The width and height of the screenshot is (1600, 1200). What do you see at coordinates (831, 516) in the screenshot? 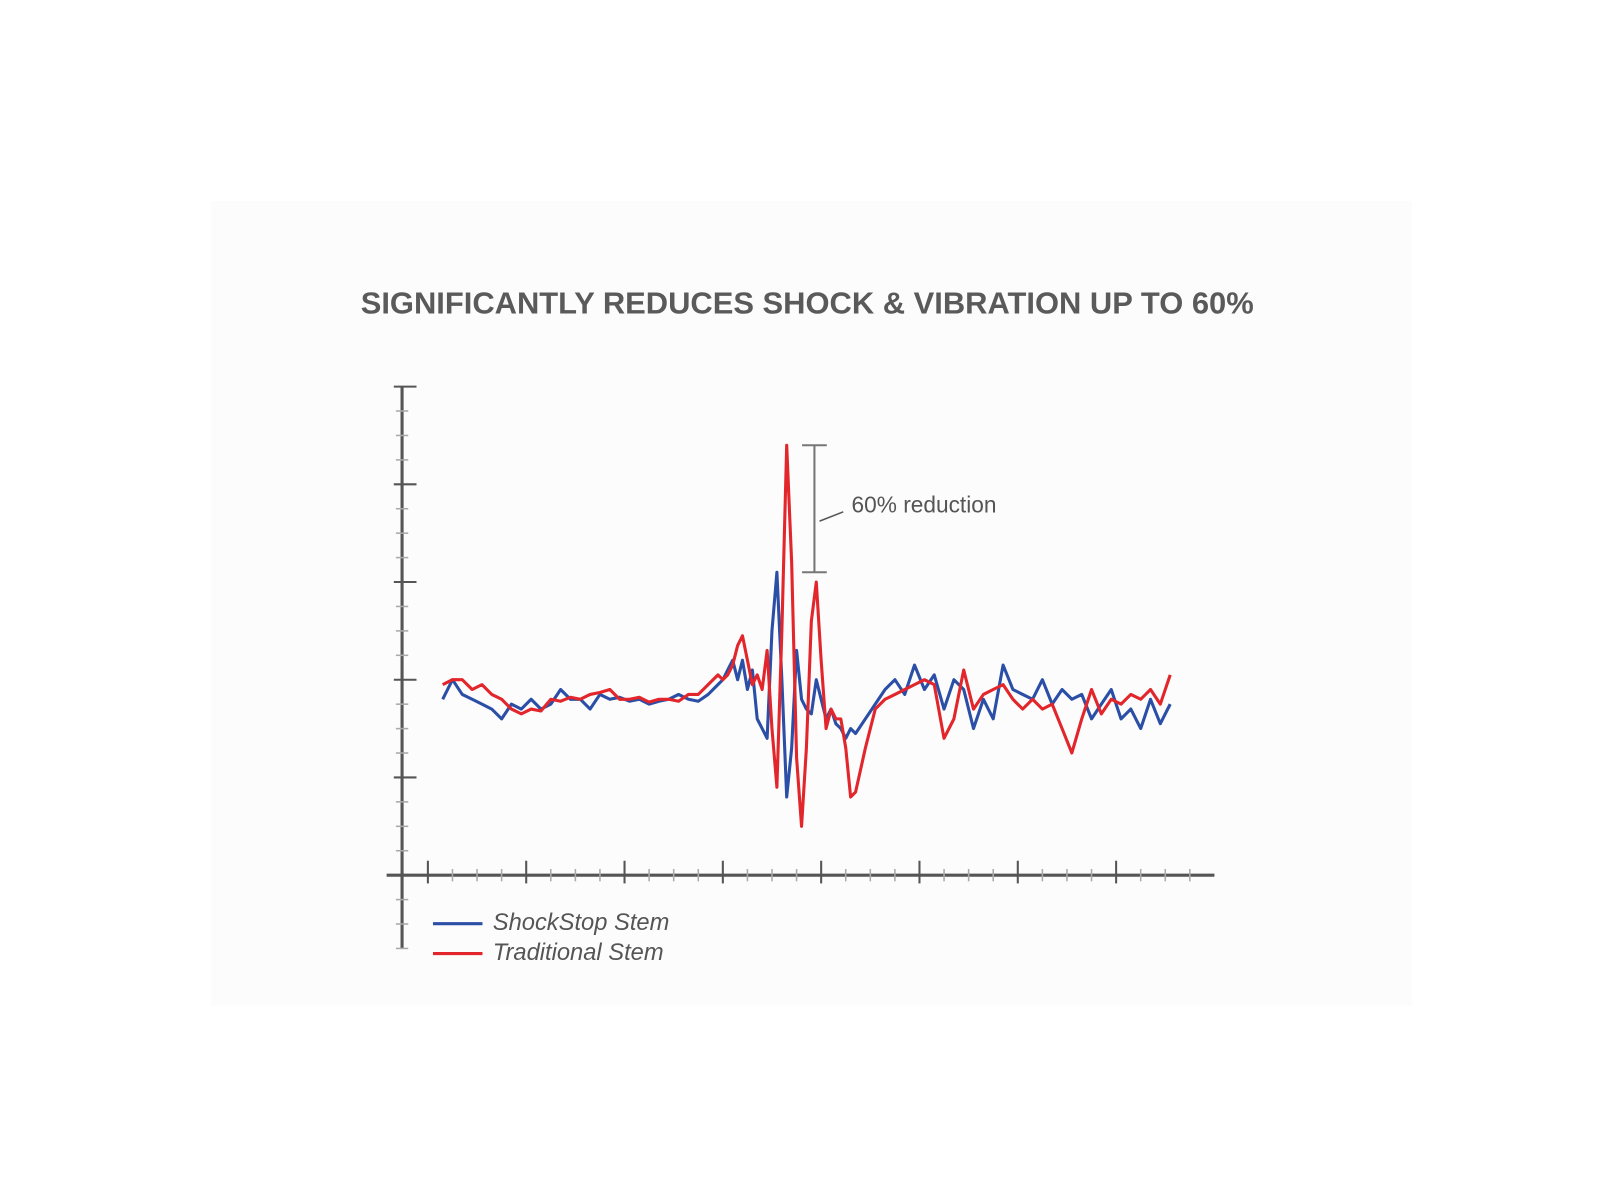
I see `annotation-leader` at bounding box center [831, 516].